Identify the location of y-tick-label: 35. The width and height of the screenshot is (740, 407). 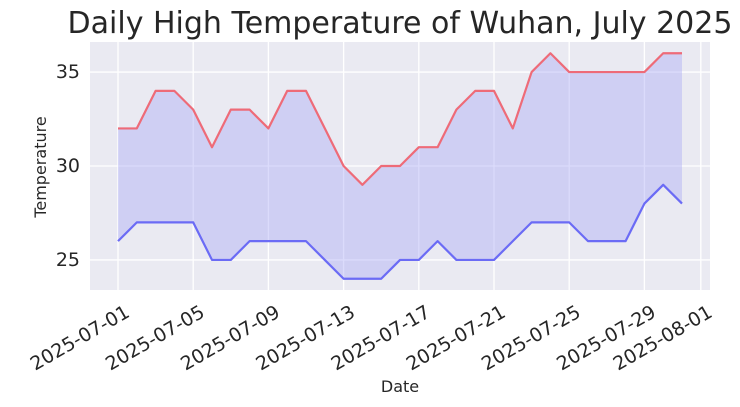
(68, 72).